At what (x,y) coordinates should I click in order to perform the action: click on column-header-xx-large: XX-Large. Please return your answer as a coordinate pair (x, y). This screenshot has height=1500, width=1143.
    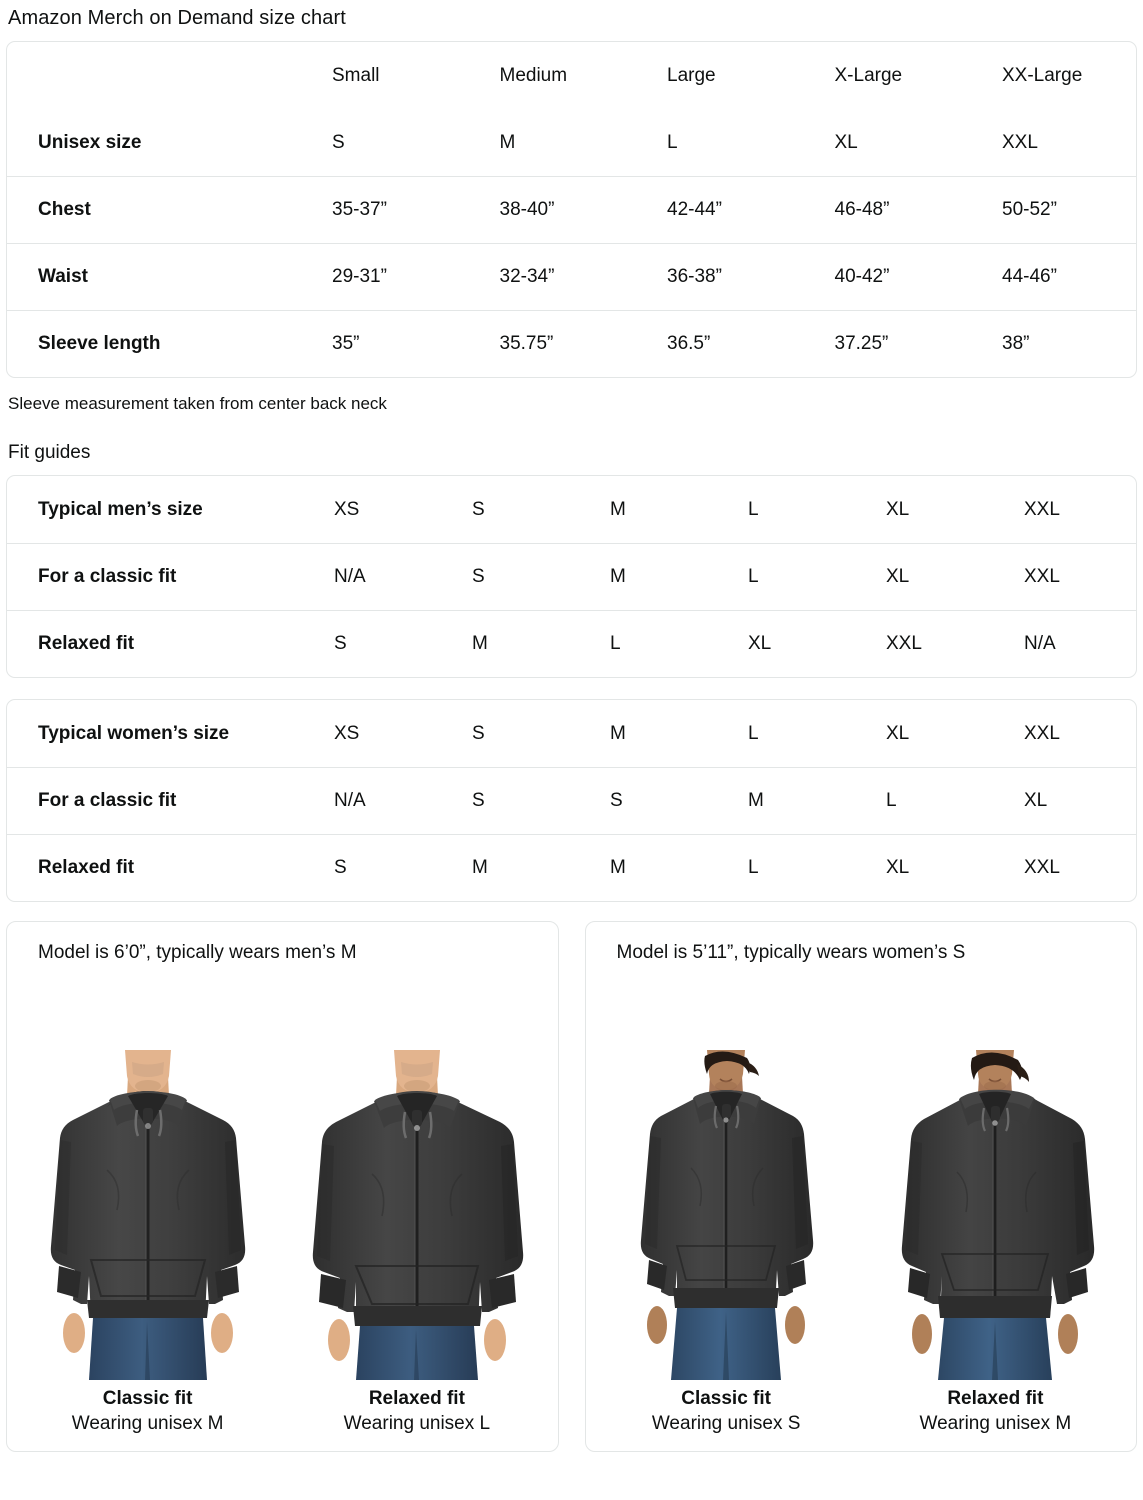
    Looking at the image, I should click on (1042, 75).